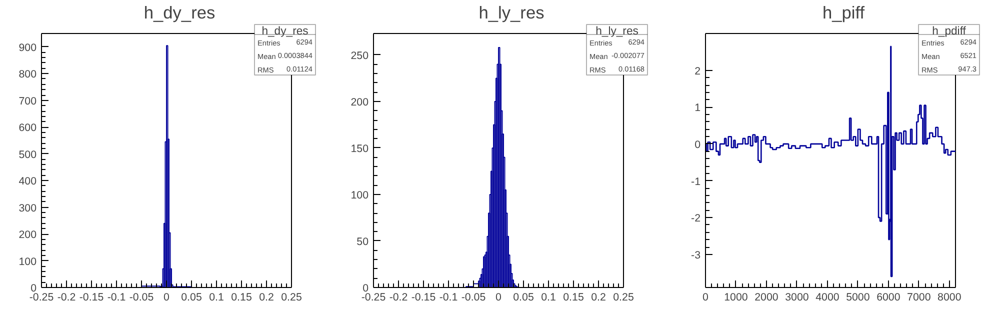 The height and width of the screenshot is (322, 996). Describe the element at coordinates (697, 71) in the screenshot. I see `y-tick-label: 2` at that location.